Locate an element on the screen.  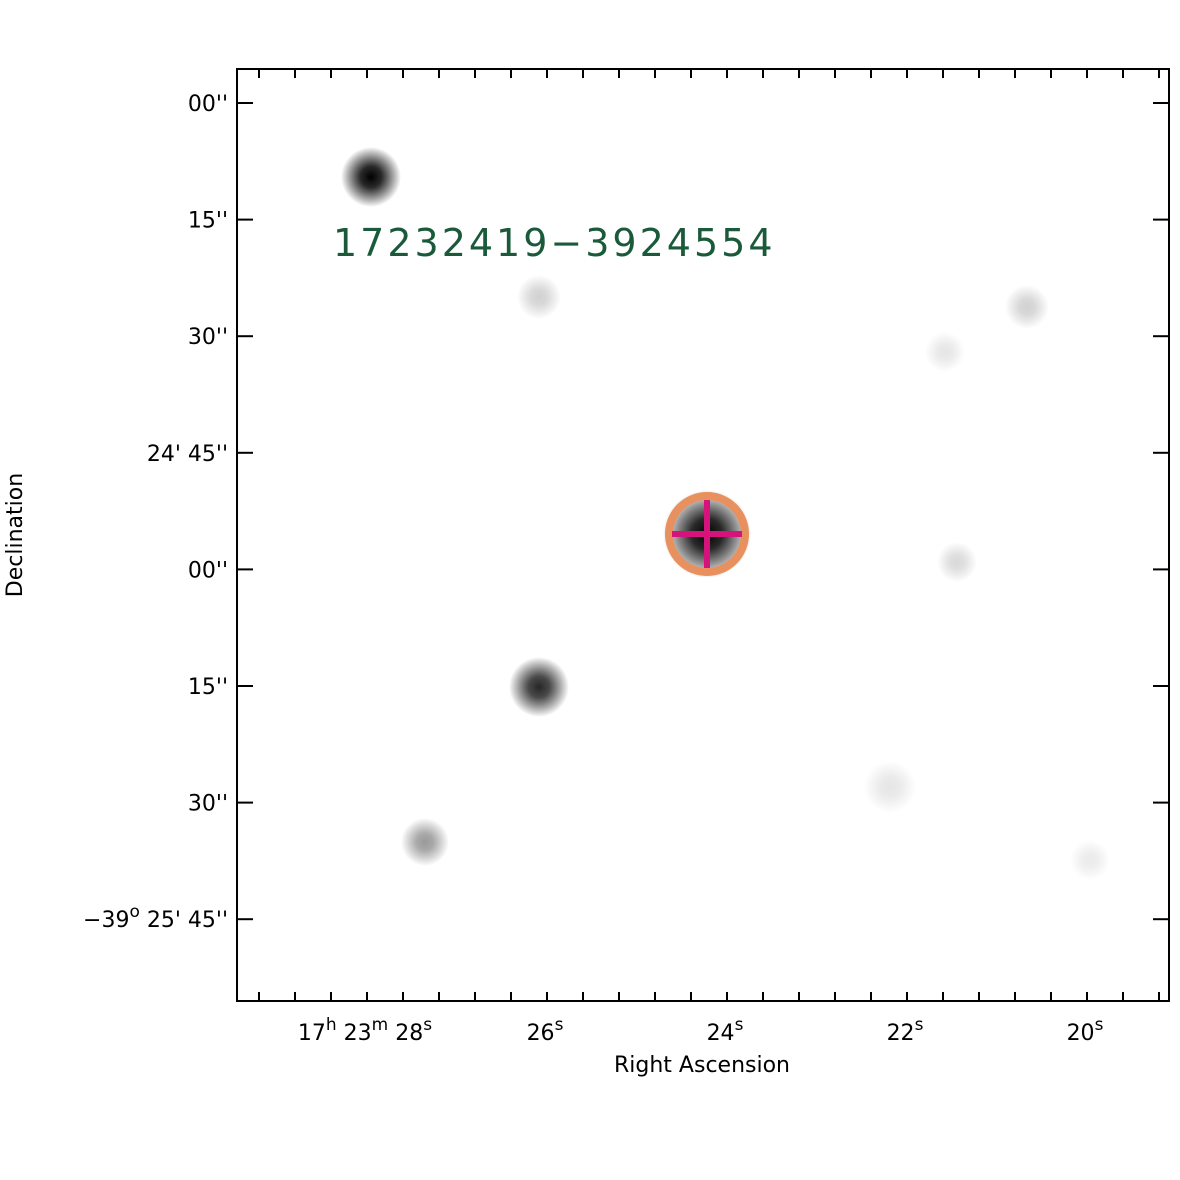
x-axis-label: Right Ascension is located at coordinates (702, 1065).